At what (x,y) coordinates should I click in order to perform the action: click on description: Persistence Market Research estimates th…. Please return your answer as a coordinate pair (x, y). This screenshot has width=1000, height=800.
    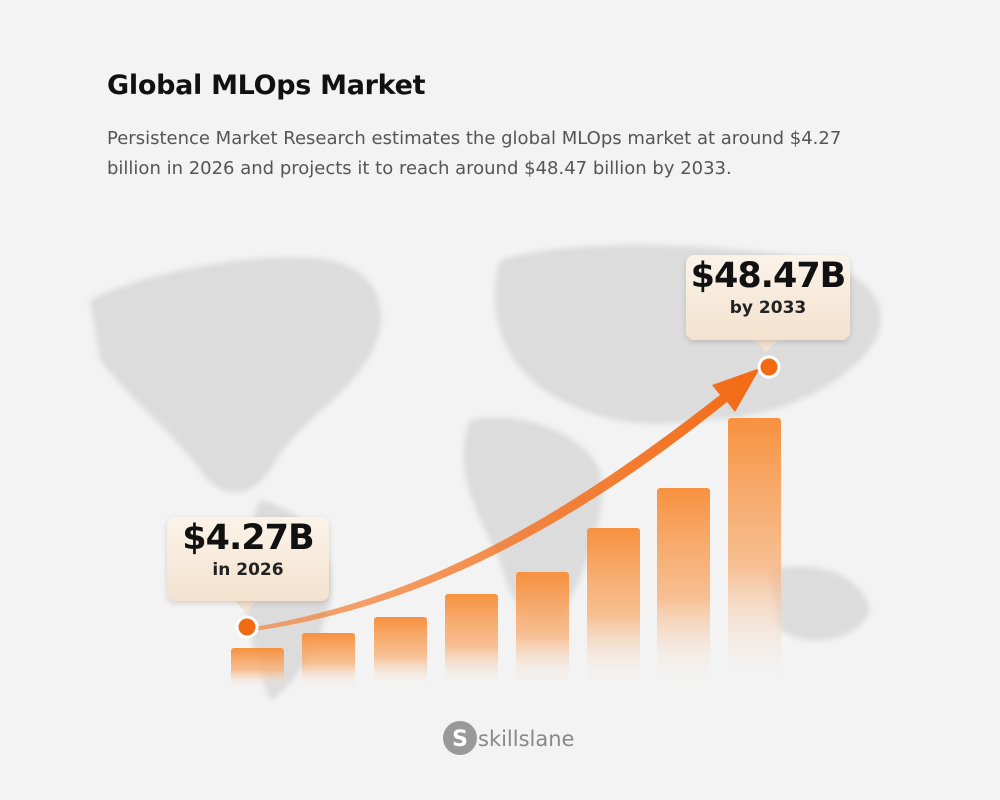
    Looking at the image, I should click on (474, 153).